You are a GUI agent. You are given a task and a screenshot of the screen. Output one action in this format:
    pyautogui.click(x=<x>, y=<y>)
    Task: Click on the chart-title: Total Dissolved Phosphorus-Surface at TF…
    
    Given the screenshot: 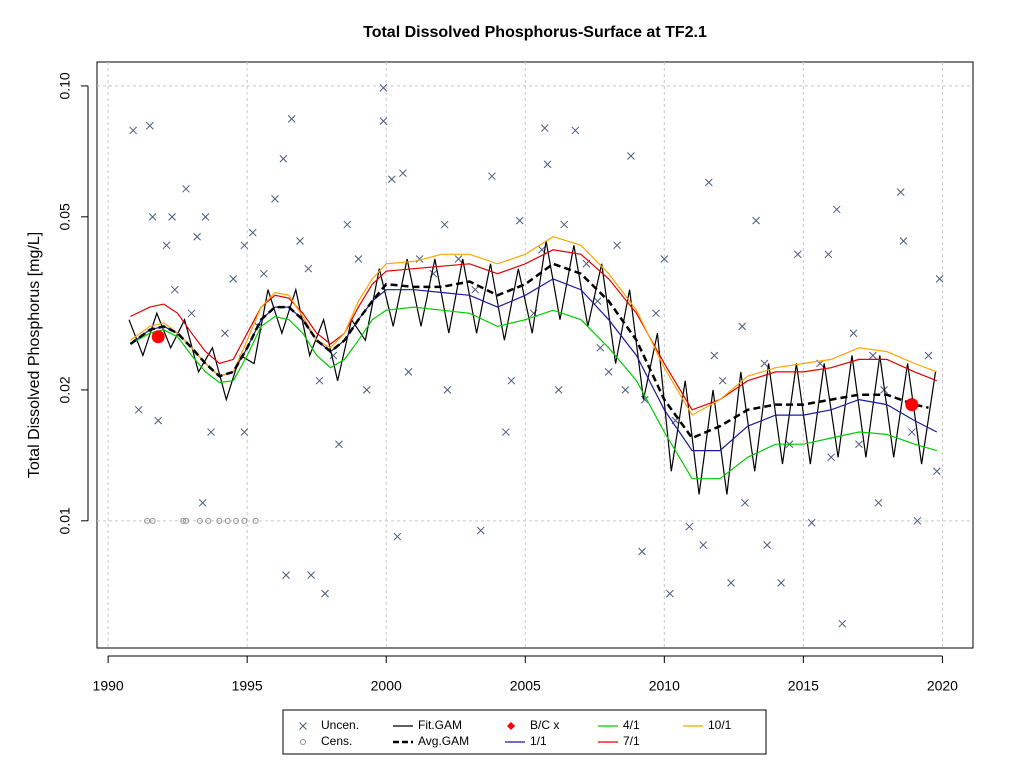 What is the action you would take?
    pyautogui.click(x=535, y=32)
    